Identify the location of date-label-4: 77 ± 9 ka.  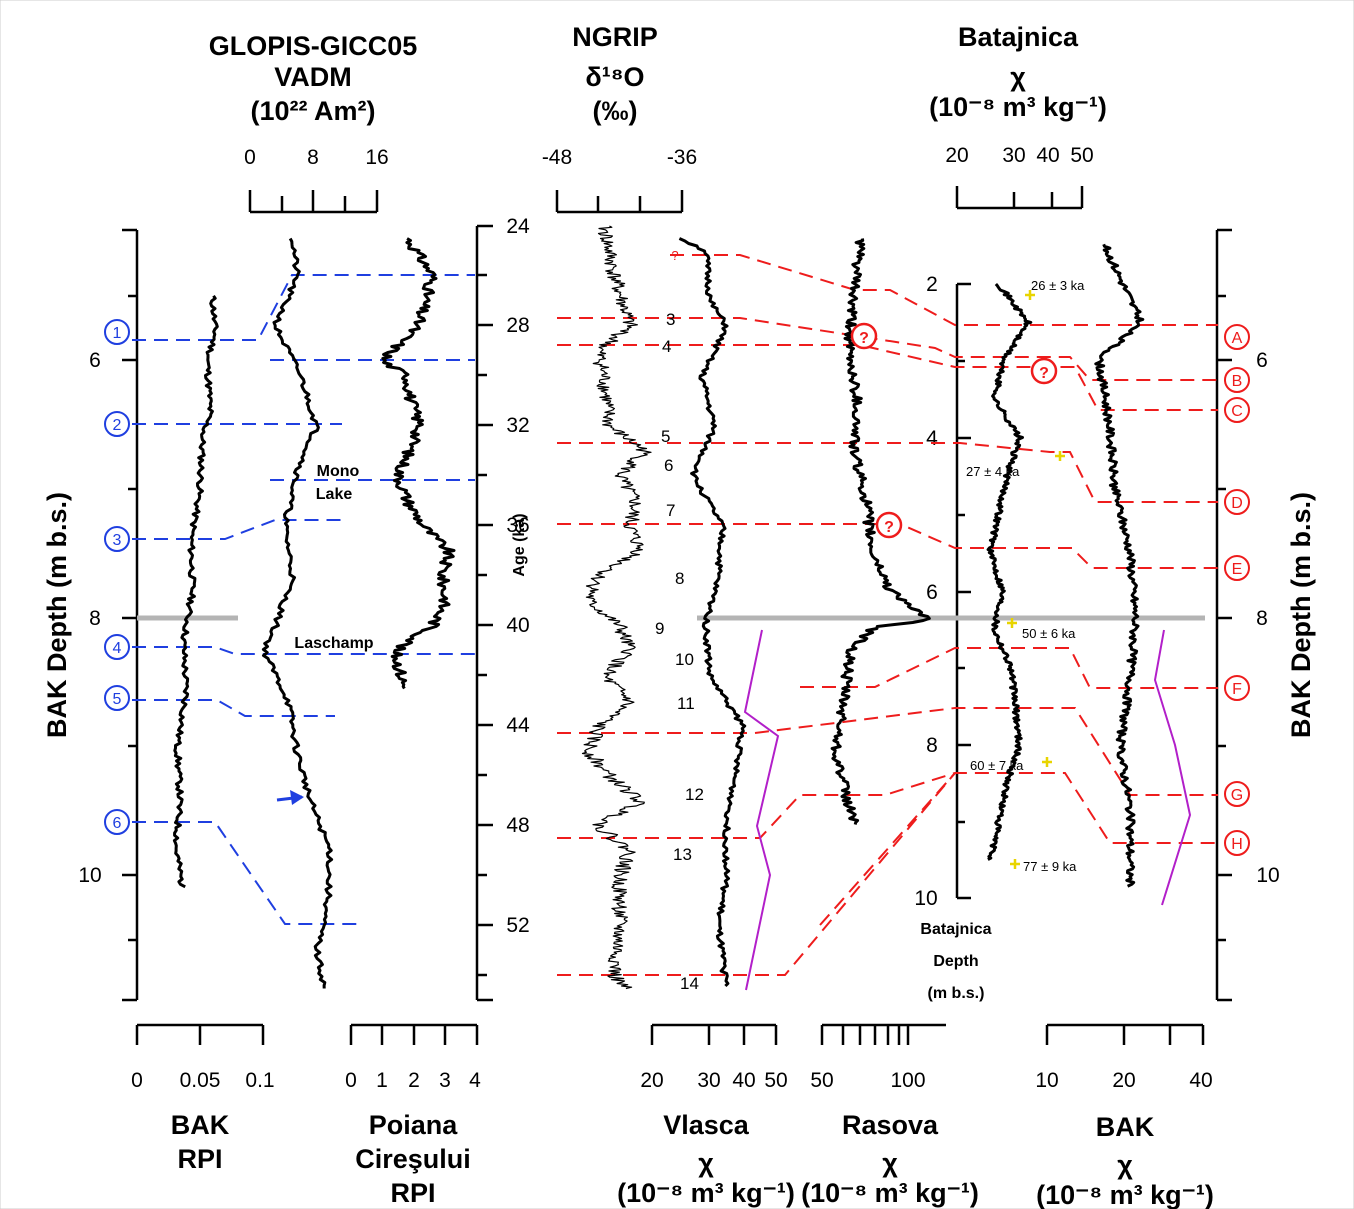
(1050, 866).